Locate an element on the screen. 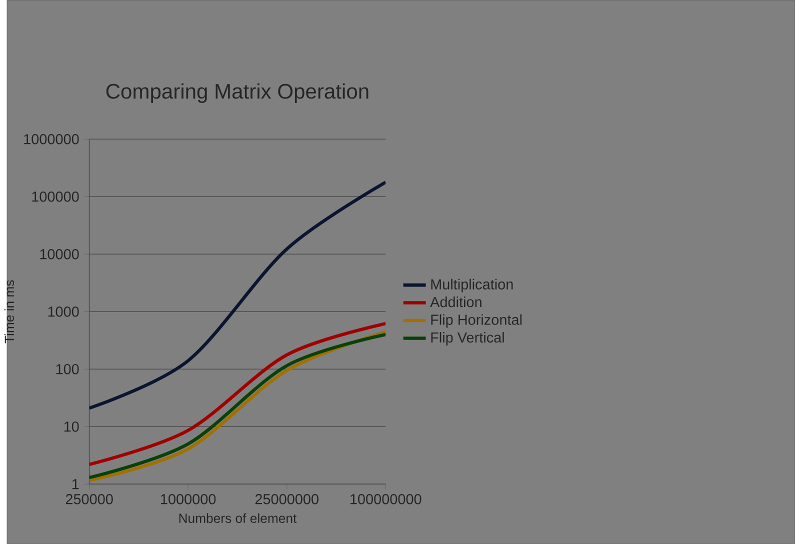 The image size is (795, 544). legend-label: Flip Horizontal is located at coordinates (476, 321).